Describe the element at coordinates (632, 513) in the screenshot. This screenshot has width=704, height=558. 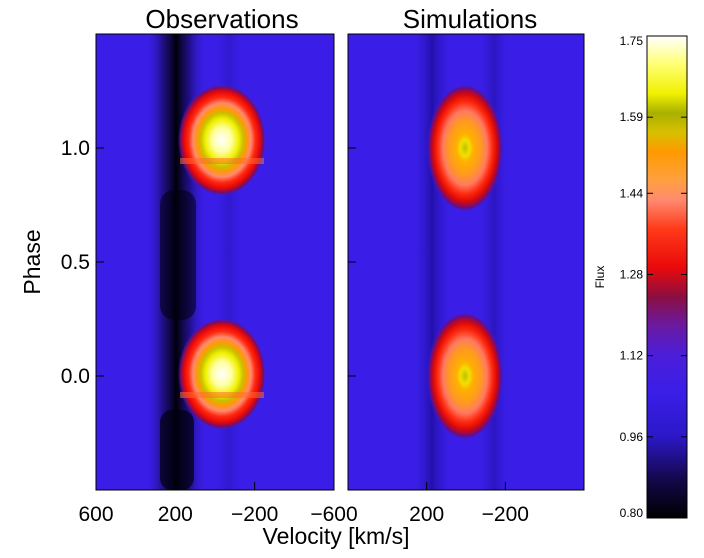
I see `colorbar-tick-label: 0.80` at that location.